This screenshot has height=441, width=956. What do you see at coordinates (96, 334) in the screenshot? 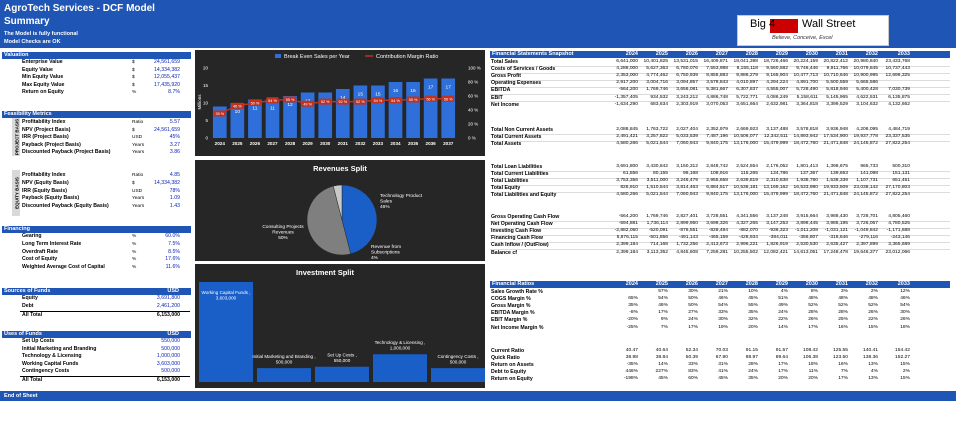
I see `uses-header: Uses of Funds USD` at bounding box center [96, 334].